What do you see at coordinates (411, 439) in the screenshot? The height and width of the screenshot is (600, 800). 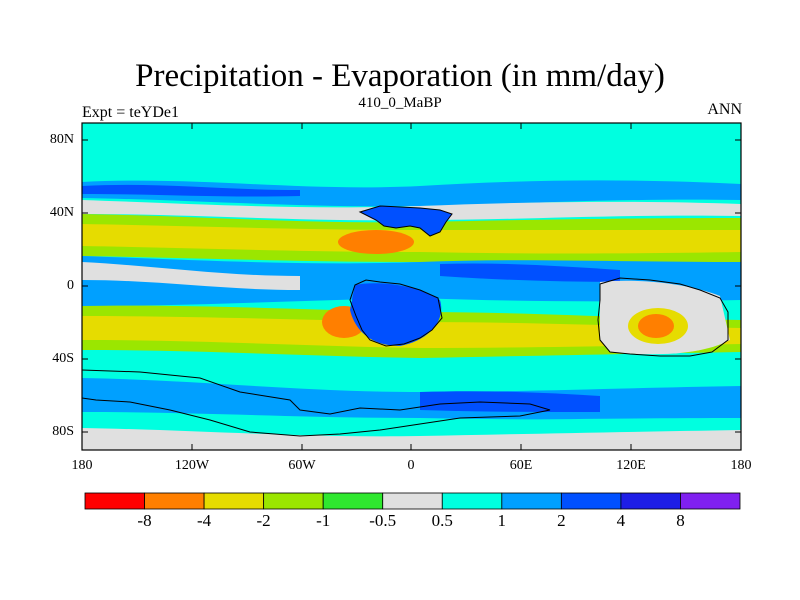 I see `field-polar-ice` at bounding box center [411, 439].